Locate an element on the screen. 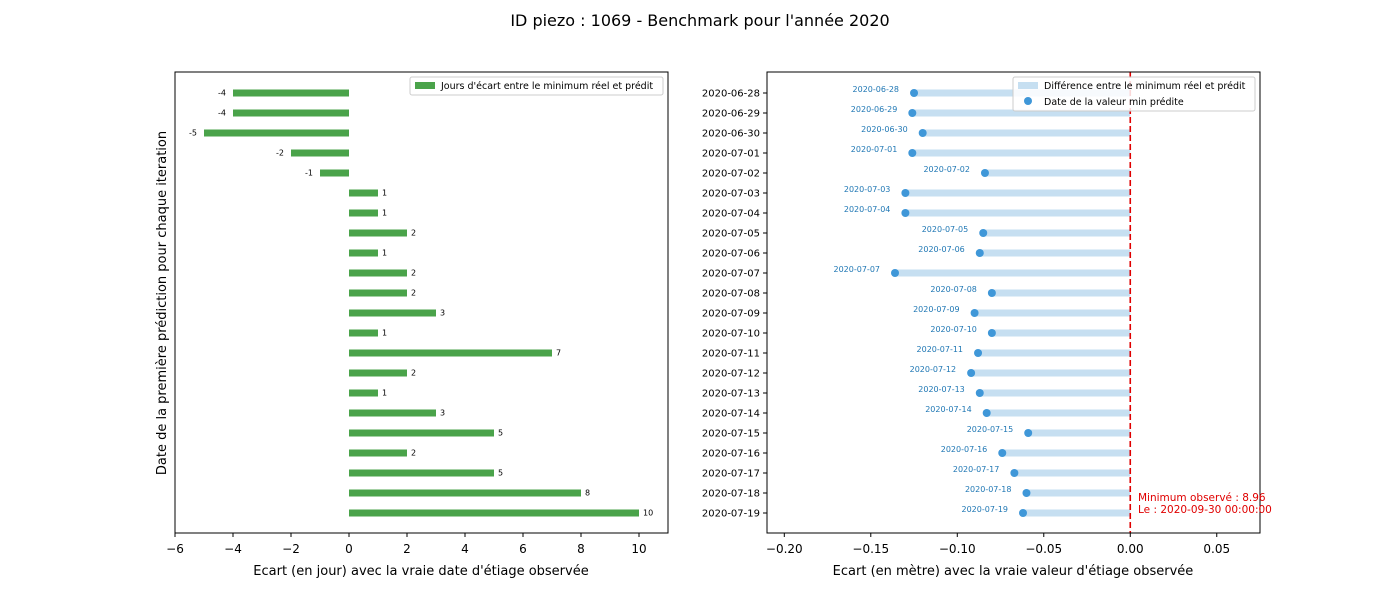 This screenshot has height=600, width=1400. right-y-tick-label: 2020-06-30 is located at coordinates (731, 134).